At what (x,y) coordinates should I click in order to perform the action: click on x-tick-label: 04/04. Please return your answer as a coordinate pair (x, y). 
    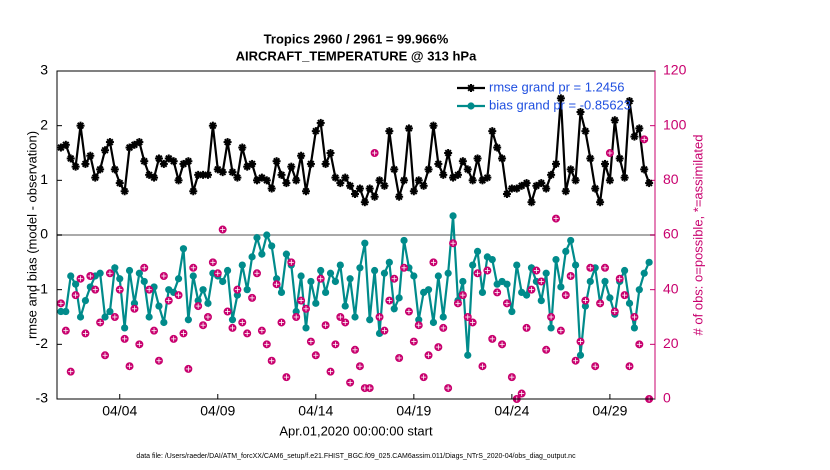
    Looking at the image, I should click on (119, 411).